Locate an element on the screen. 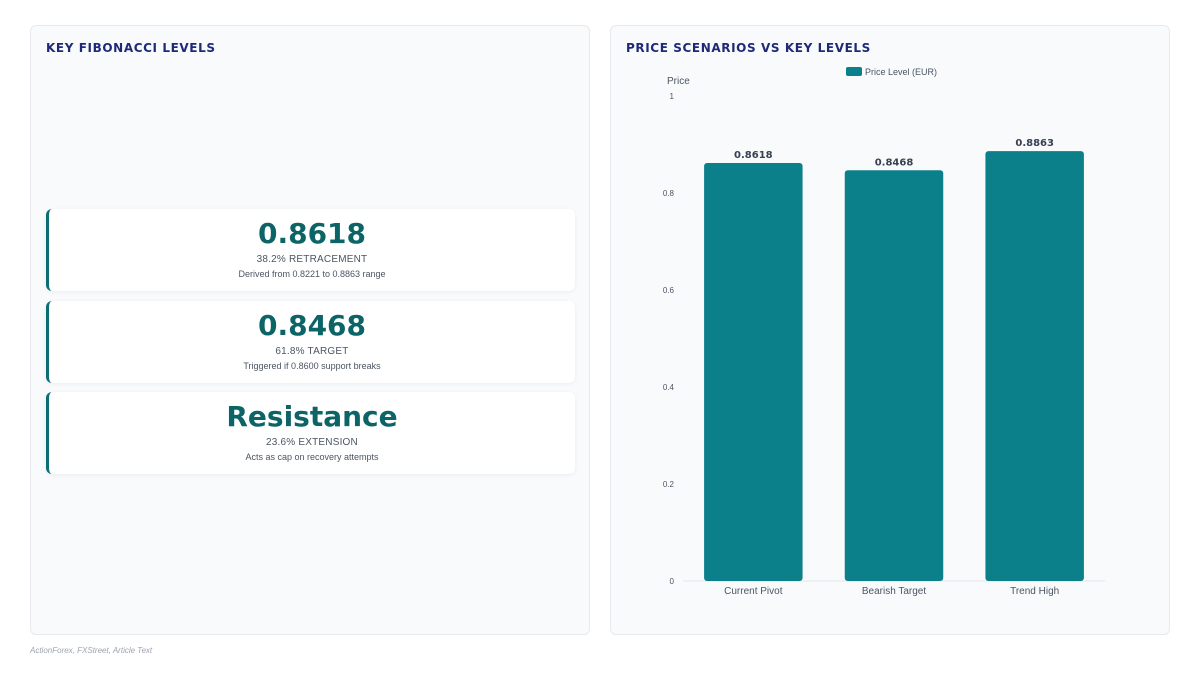 The height and width of the screenshot is (675, 1200). level-label: 23.6% EXTENSION is located at coordinates (312, 442).